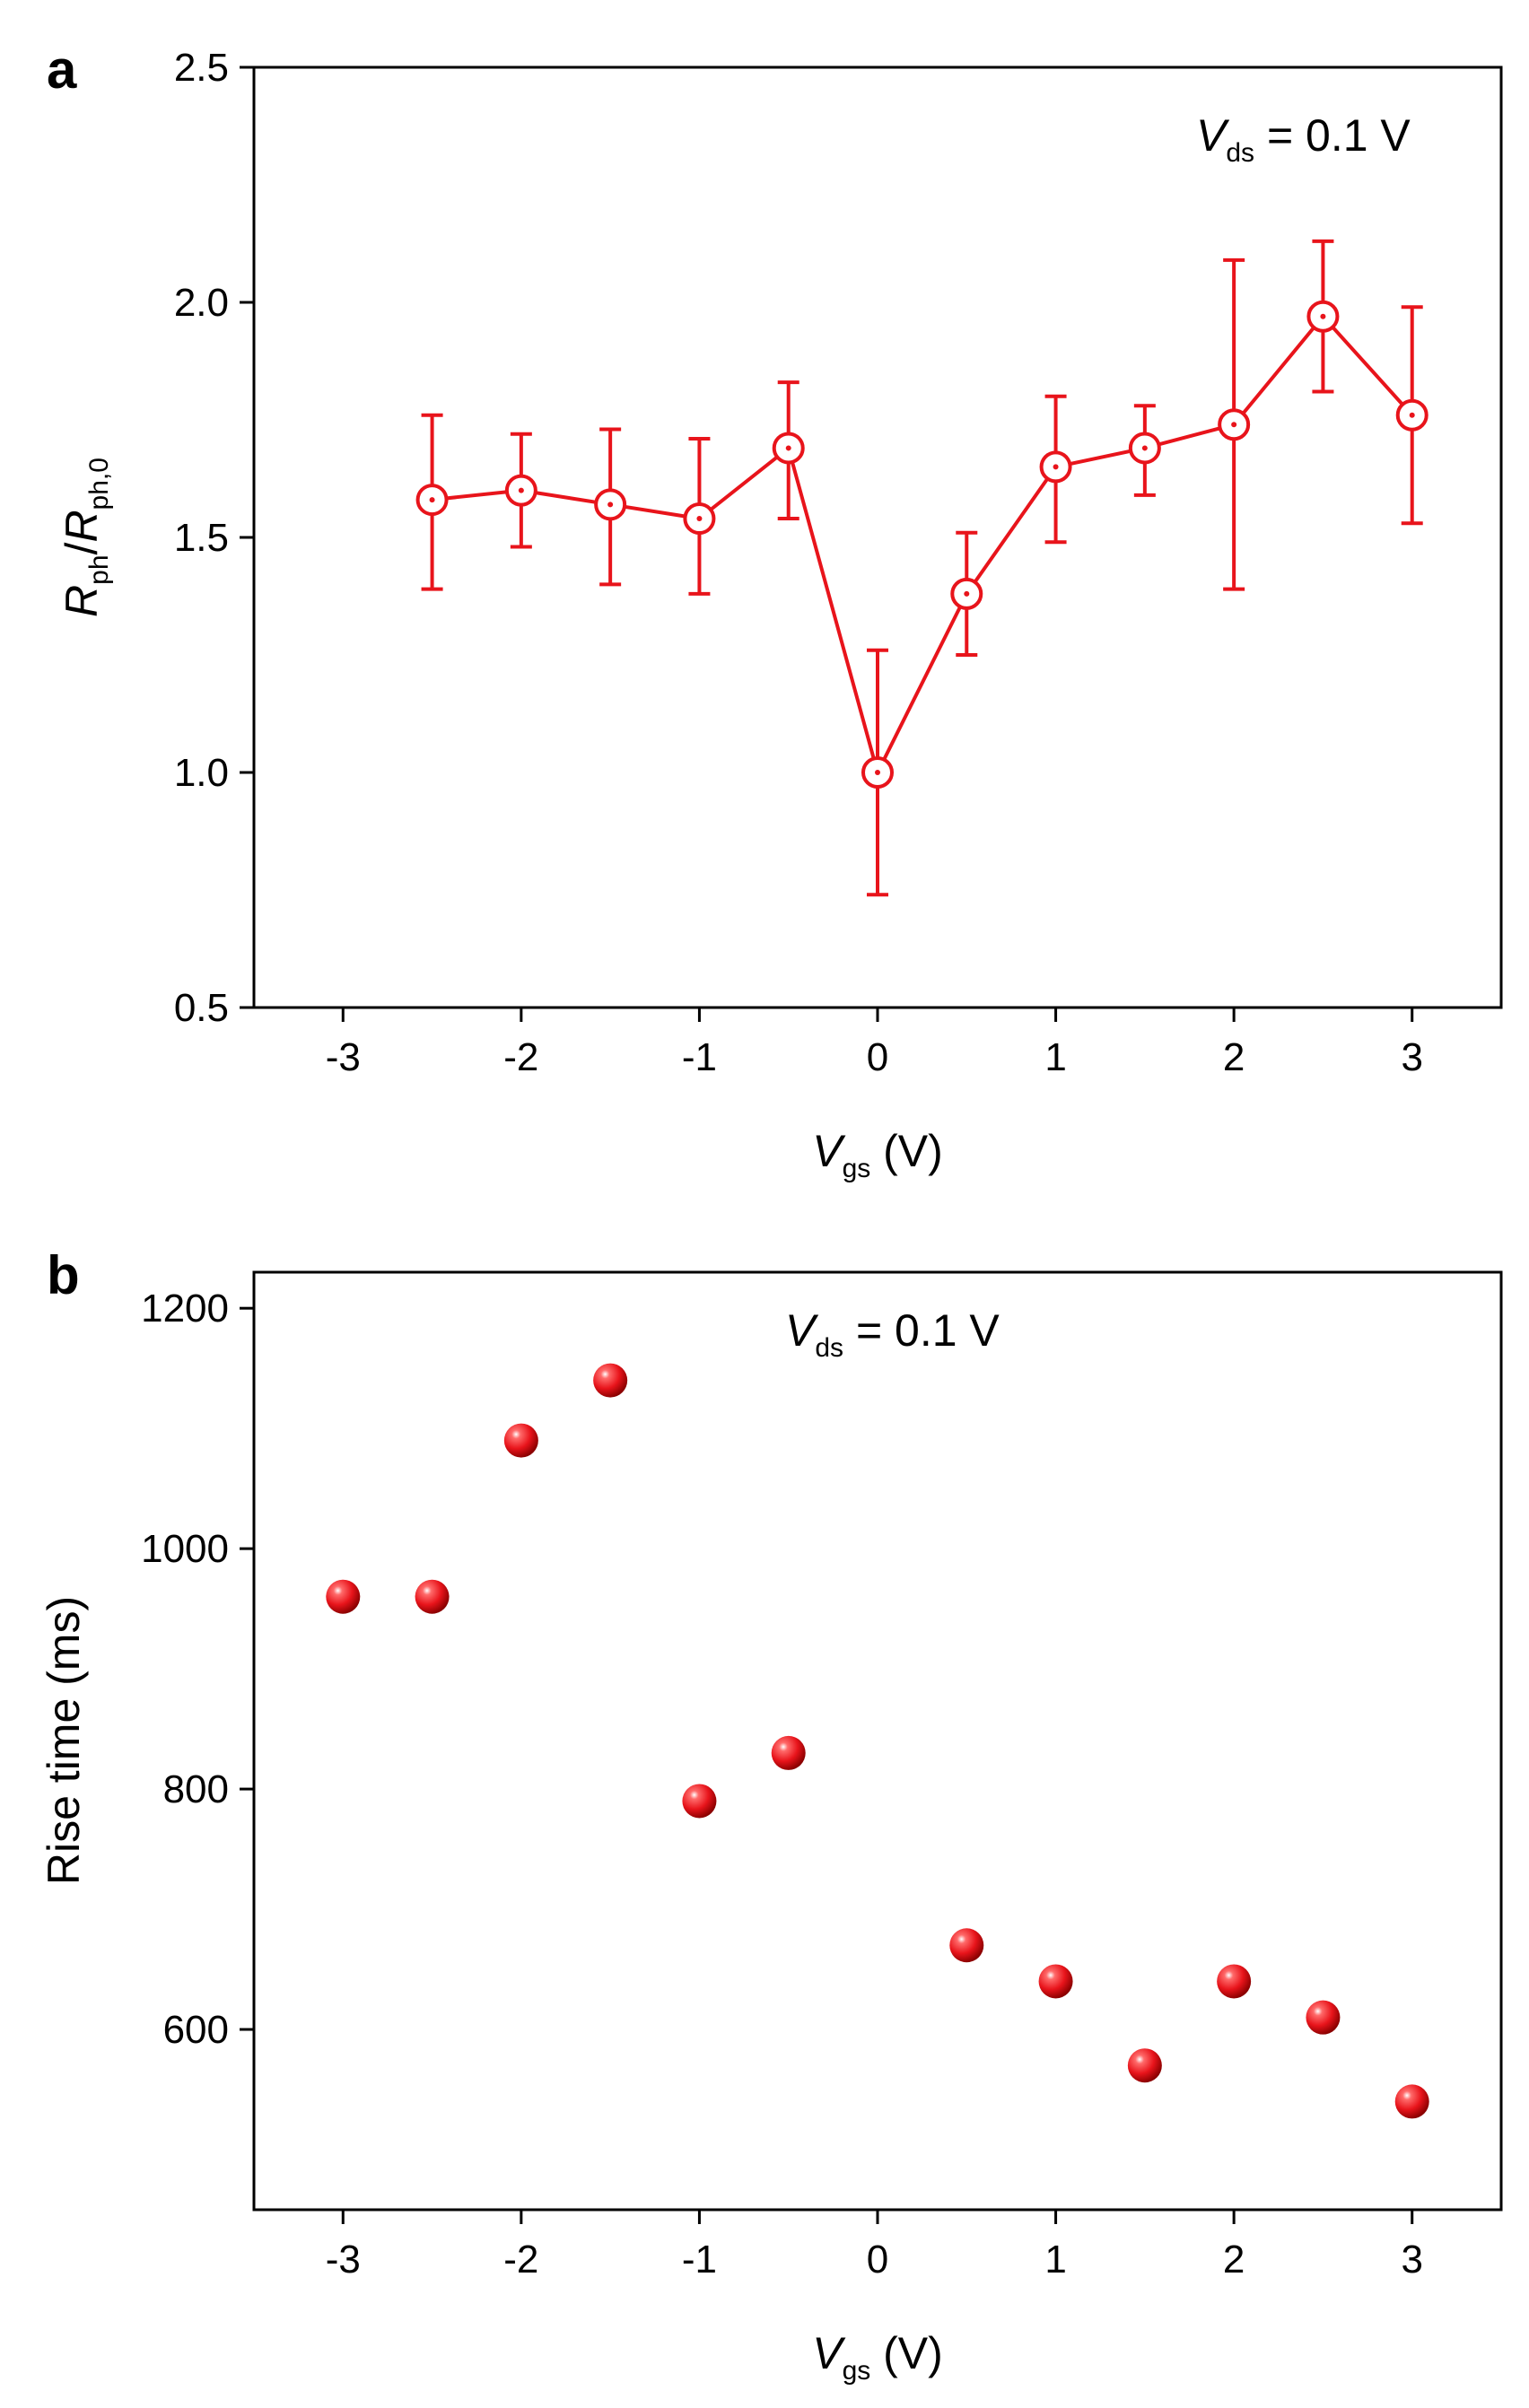  Describe the element at coordinates (202, 303) in the screenshot. I see `y-tick-label: 2.0` at that location.